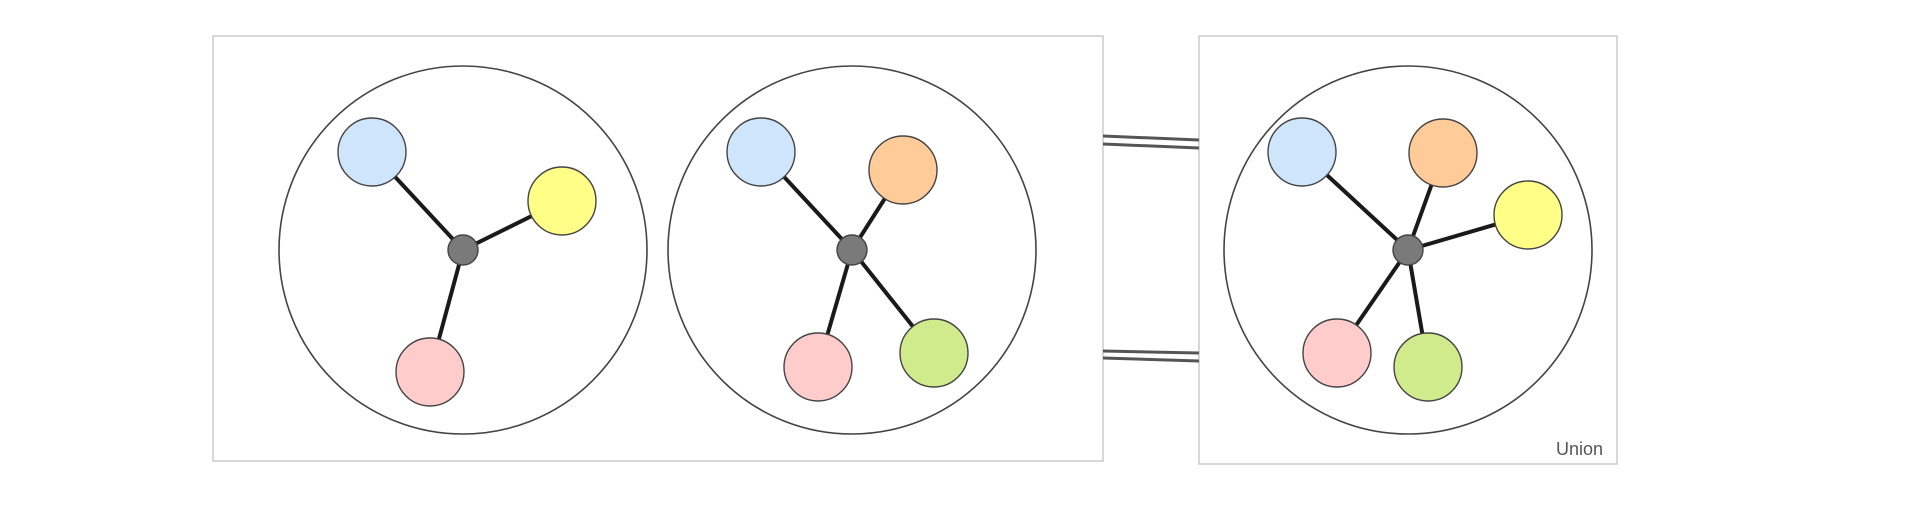 The height and width of the screenshot is (505, 1914). Describe the element at coordinates (903, 170) in the screenshot. I see `graph-b-node-orange` at that location.